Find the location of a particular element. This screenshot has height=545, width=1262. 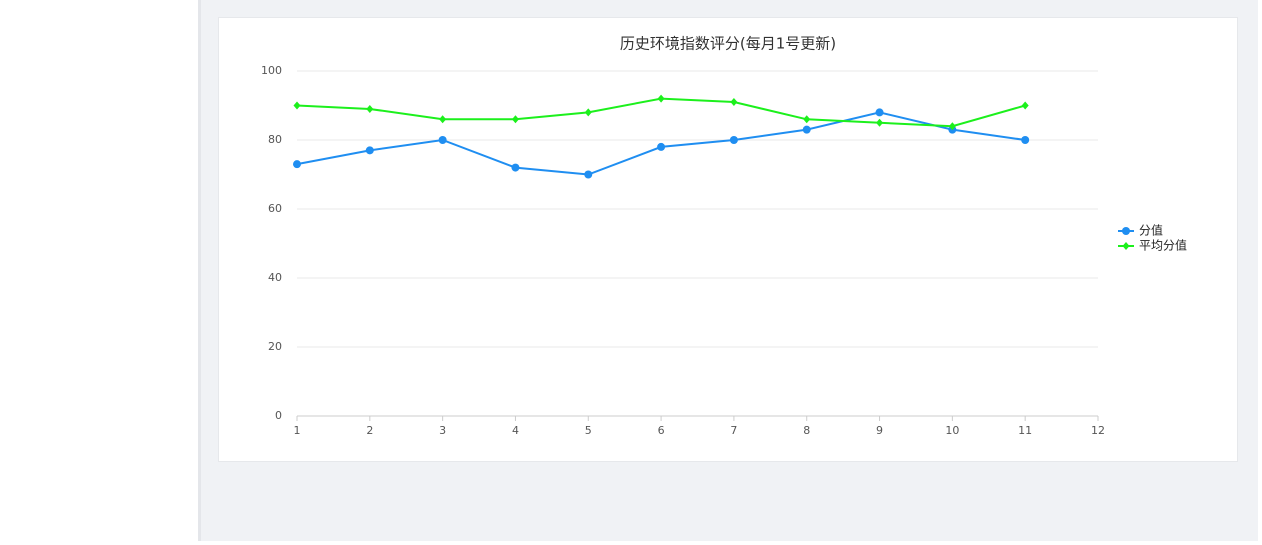

x-tick-label: 6 is located at coordinates (661, 430).